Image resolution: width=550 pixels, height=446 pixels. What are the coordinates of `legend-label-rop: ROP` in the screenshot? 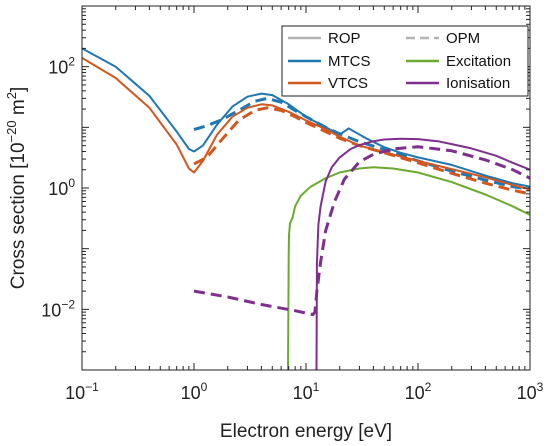 It's located at (344, 38).